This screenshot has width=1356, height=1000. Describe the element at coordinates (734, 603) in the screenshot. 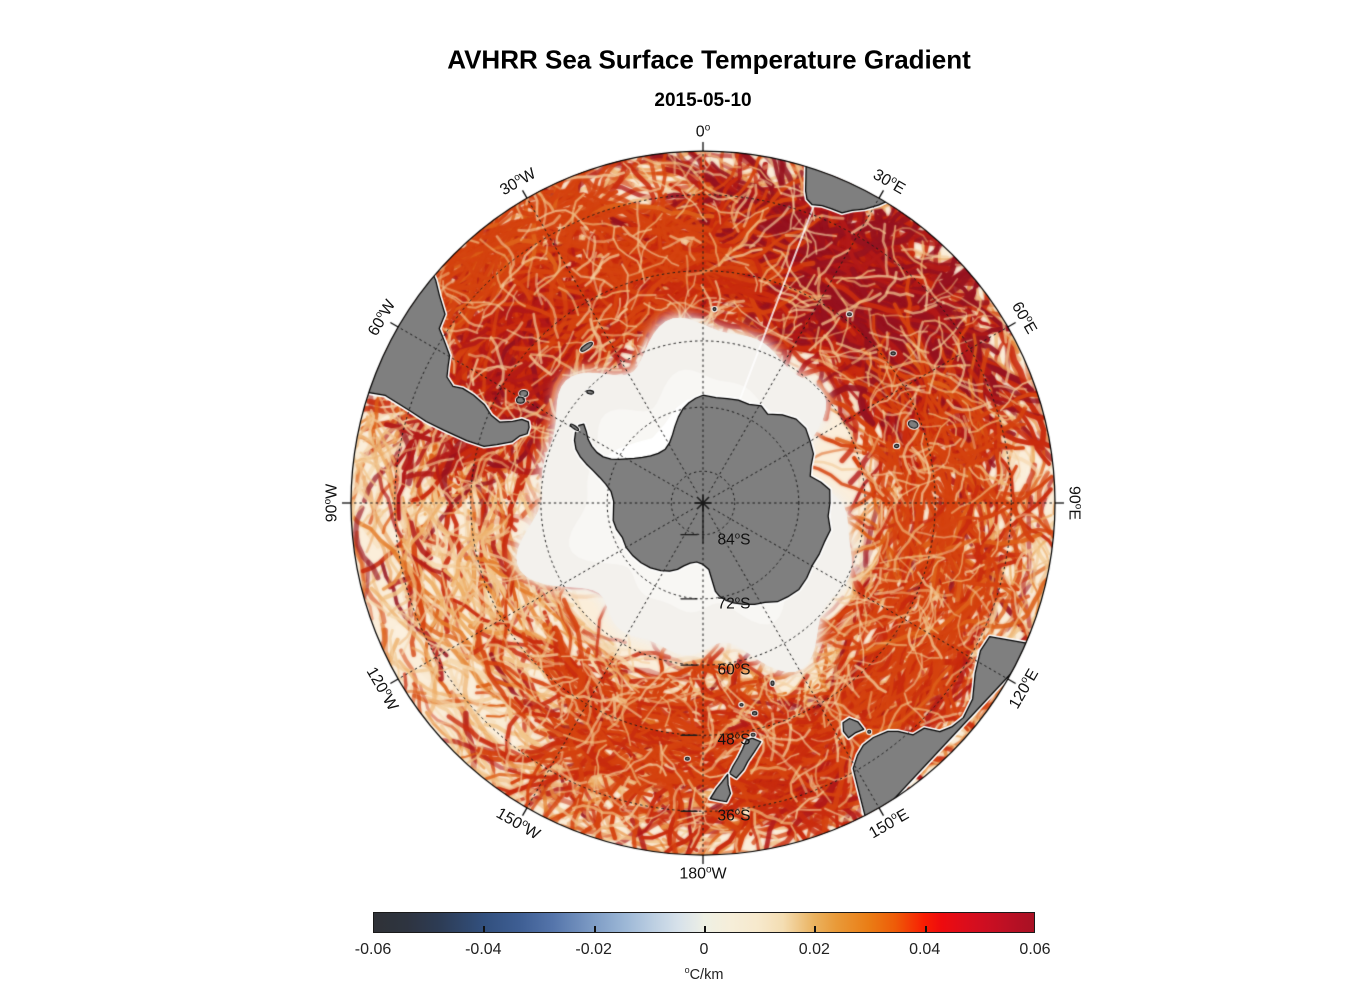

I see `parallel-label-72S: 72oS` at that location.